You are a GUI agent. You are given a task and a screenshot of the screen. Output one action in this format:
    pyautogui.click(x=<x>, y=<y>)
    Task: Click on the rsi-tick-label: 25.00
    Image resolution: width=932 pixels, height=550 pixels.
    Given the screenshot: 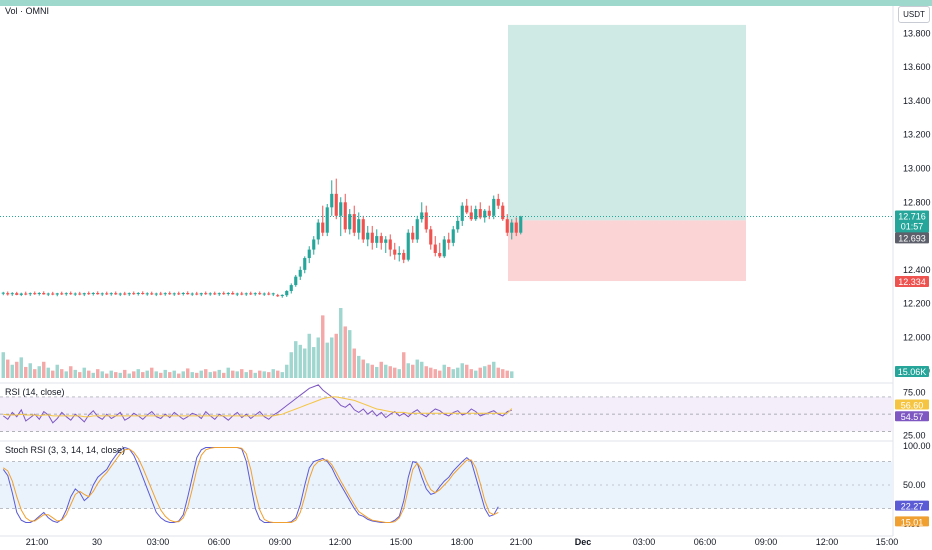 What is the action you would take?
    pyautogui.click(x=914, y=436)
    